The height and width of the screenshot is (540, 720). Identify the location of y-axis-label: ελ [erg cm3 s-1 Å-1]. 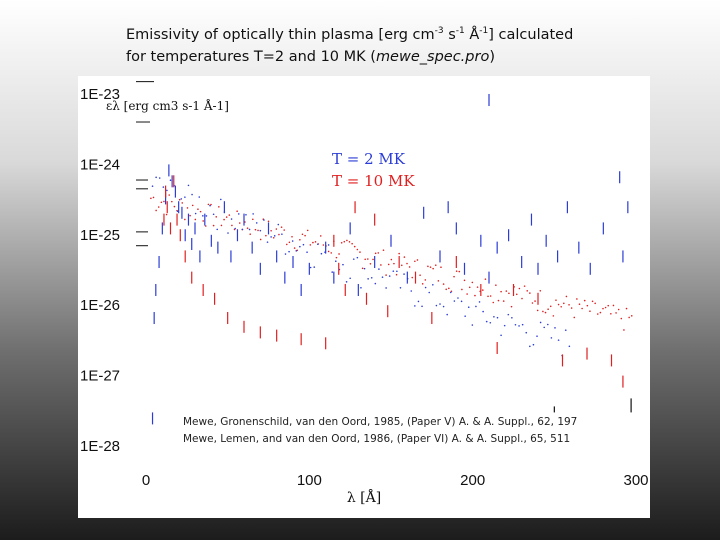
(167, 105).